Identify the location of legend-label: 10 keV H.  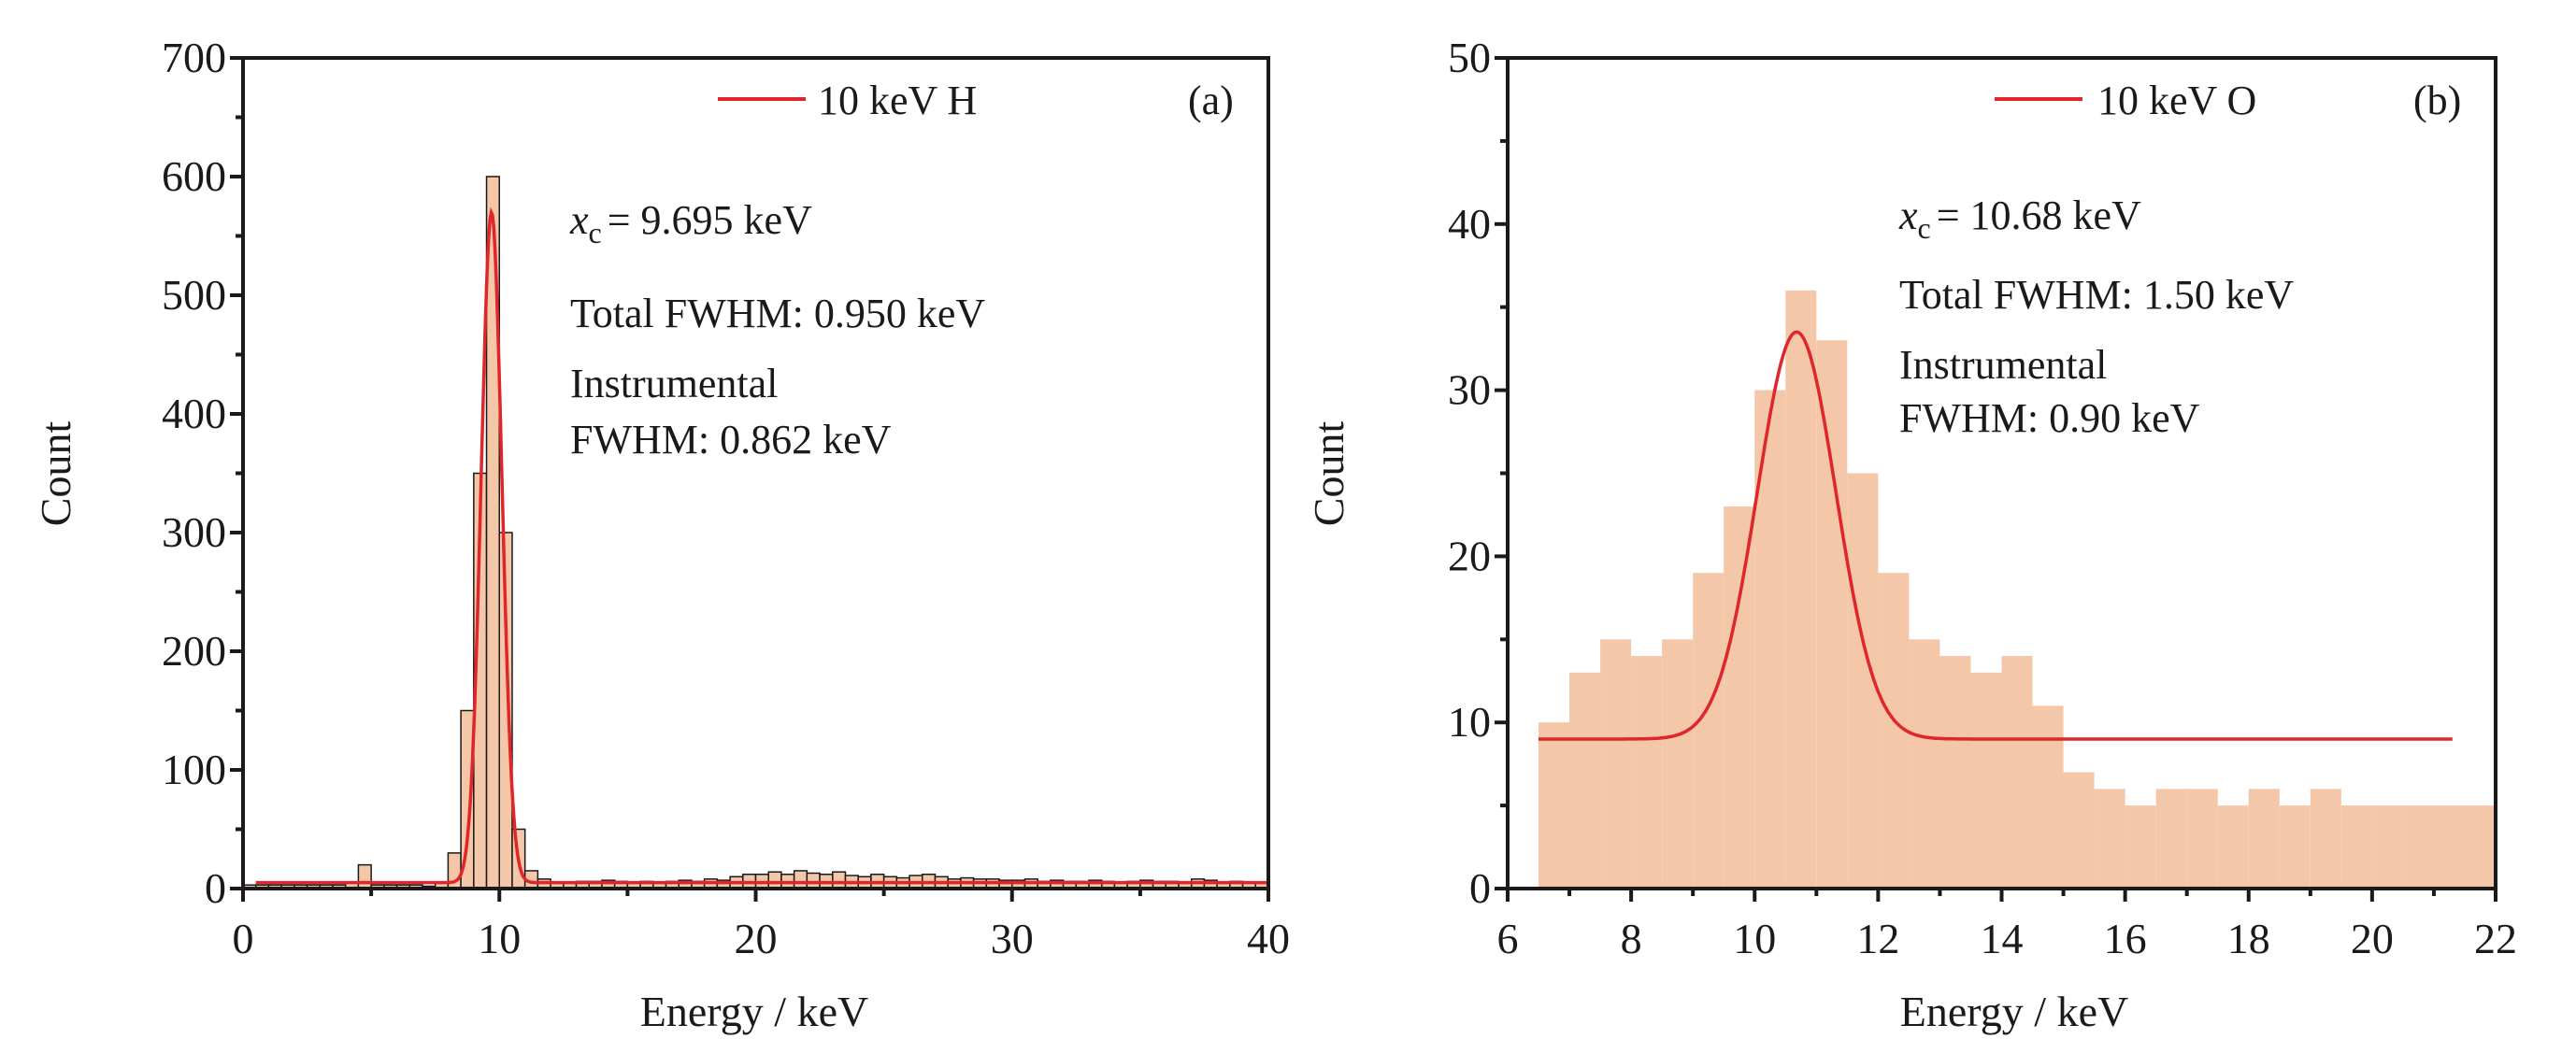
(897, 100).